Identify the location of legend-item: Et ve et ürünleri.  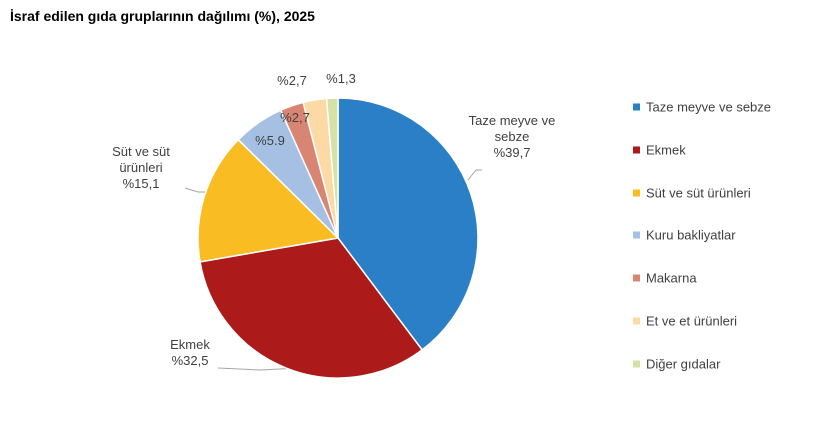
(685, 321).